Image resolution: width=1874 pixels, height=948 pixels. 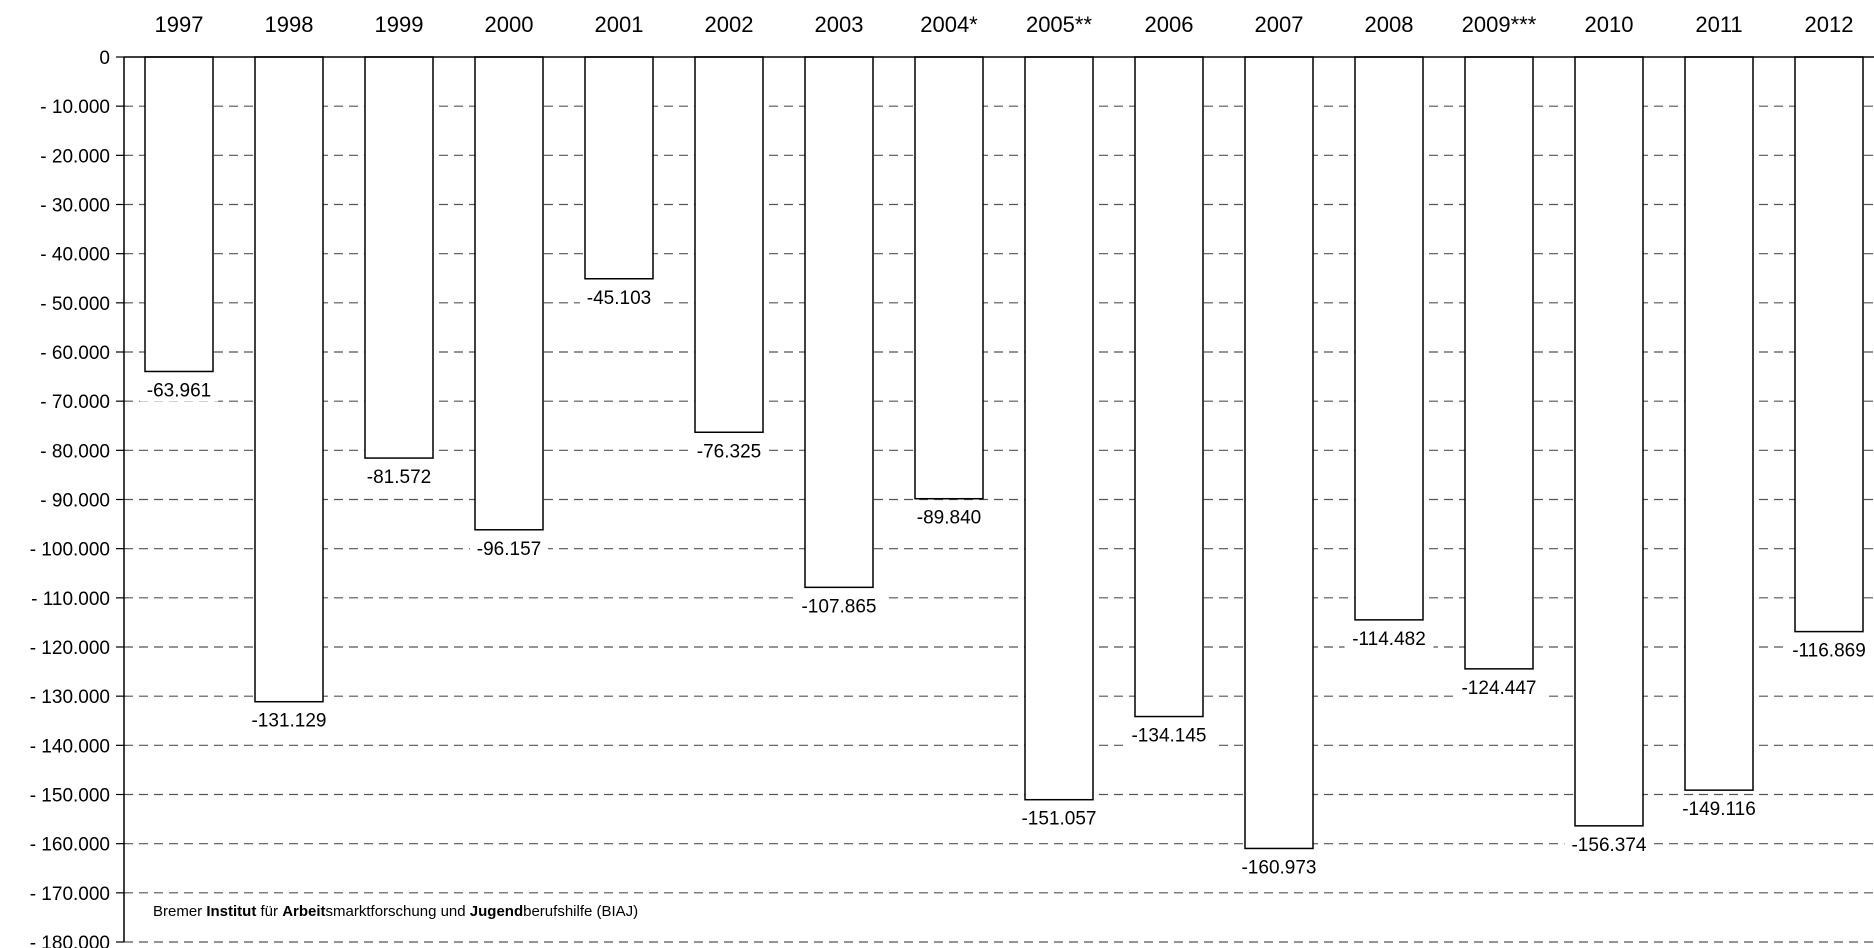 What do you see at coordinates (75, 451) in the screenshot?
I see `y-tick-label: - 80.000` at bounding box center [75, 451].